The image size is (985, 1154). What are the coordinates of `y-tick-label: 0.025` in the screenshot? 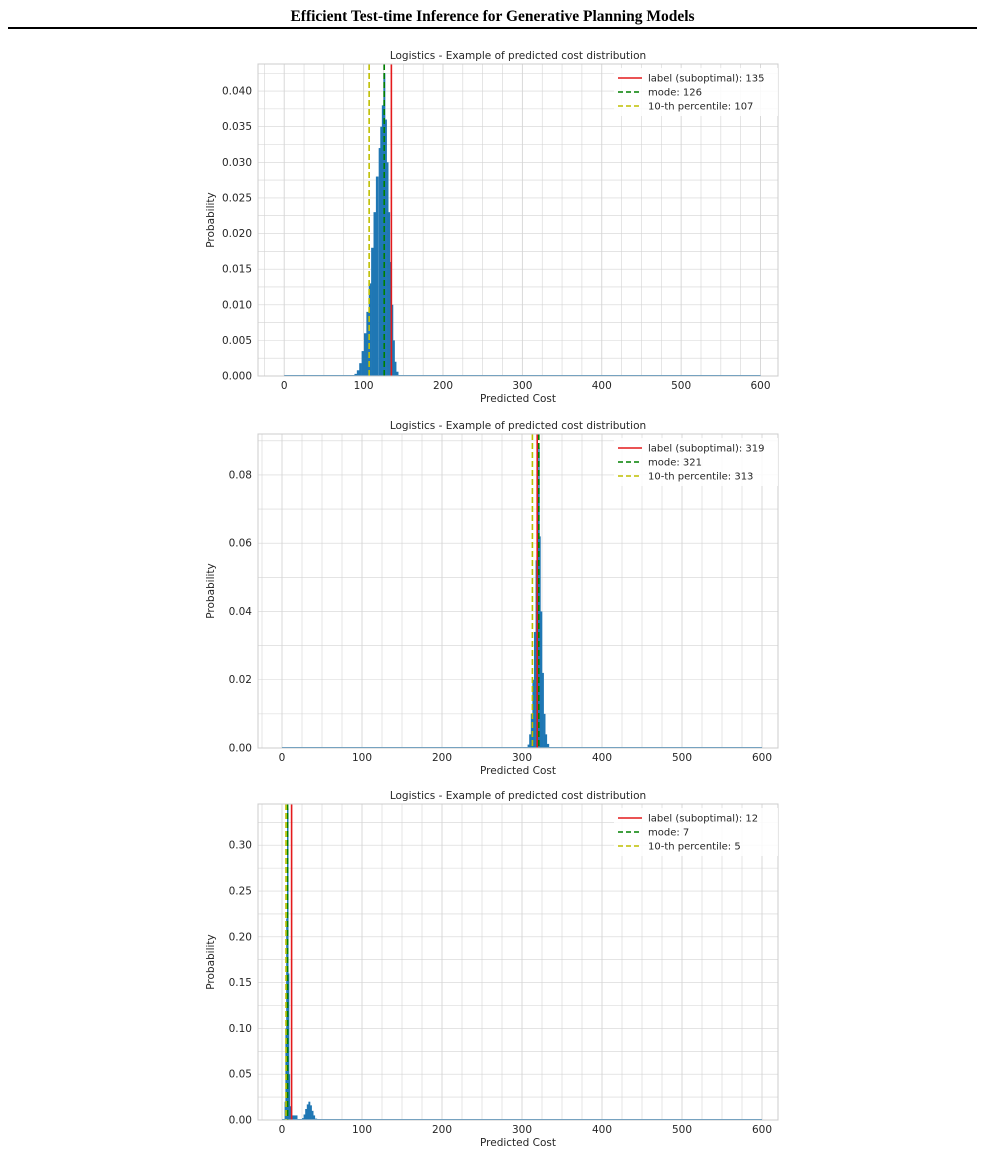 It's located at (237, 198).